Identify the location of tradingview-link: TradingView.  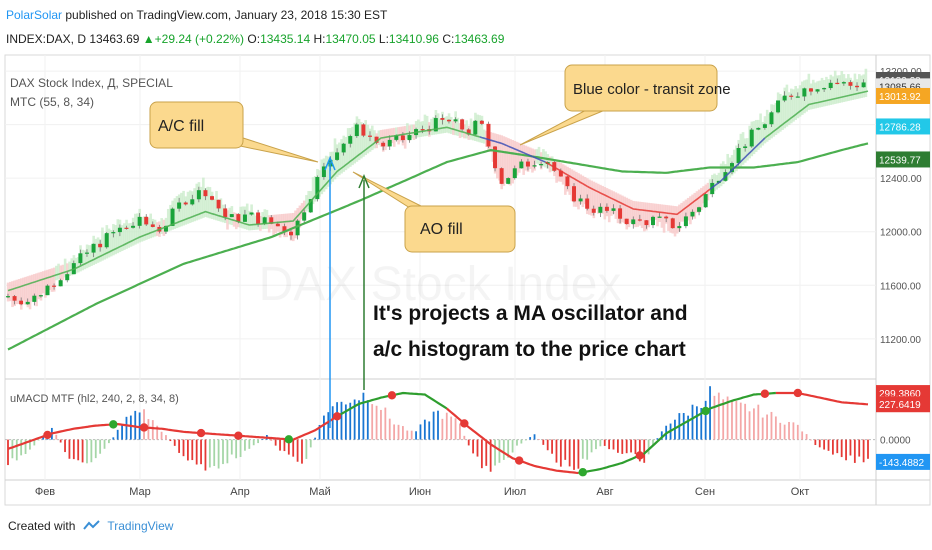
(140, 526).